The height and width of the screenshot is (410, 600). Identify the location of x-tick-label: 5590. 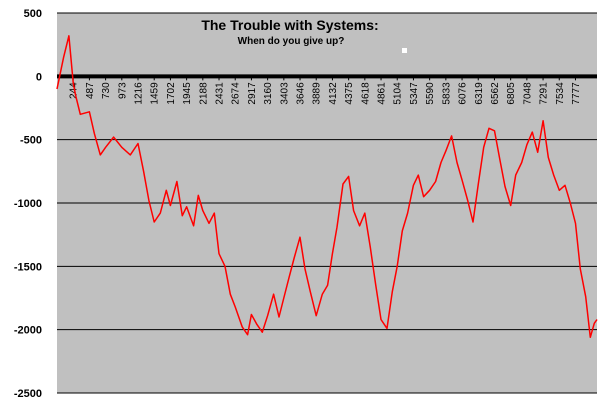
(430, 93).